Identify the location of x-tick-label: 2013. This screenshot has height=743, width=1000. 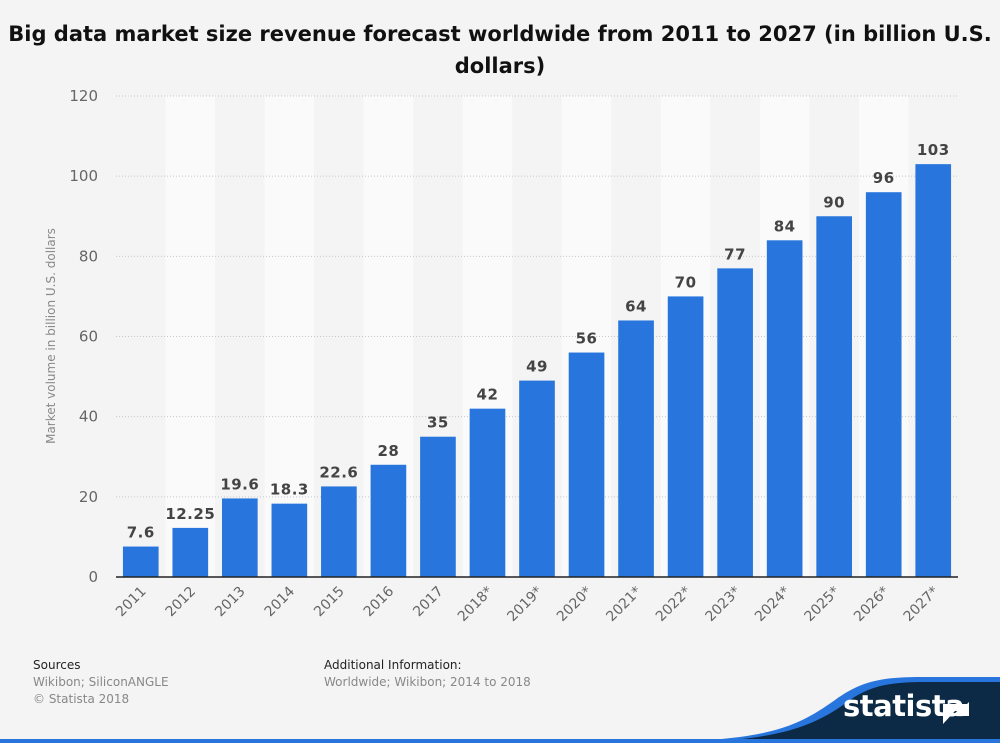
(230, 602).